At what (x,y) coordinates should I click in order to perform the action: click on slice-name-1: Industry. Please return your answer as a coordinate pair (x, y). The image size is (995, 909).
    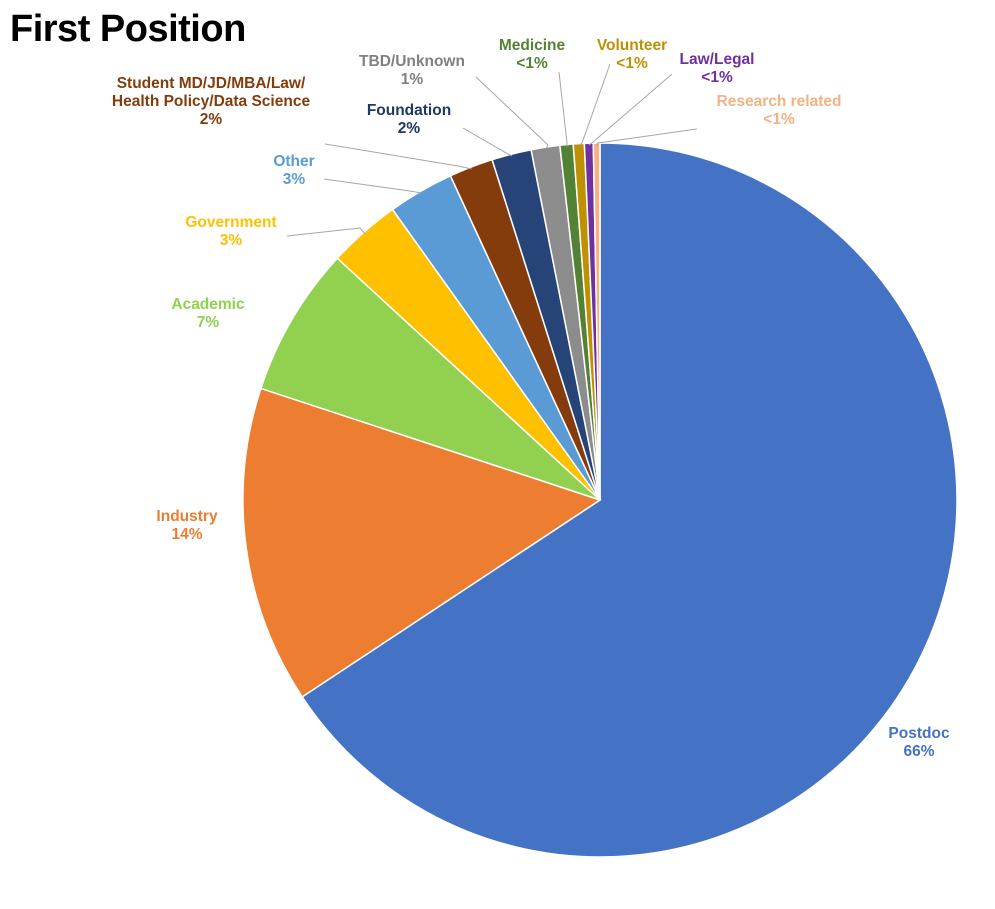
    Looking at the image, I should click on (187, 516).